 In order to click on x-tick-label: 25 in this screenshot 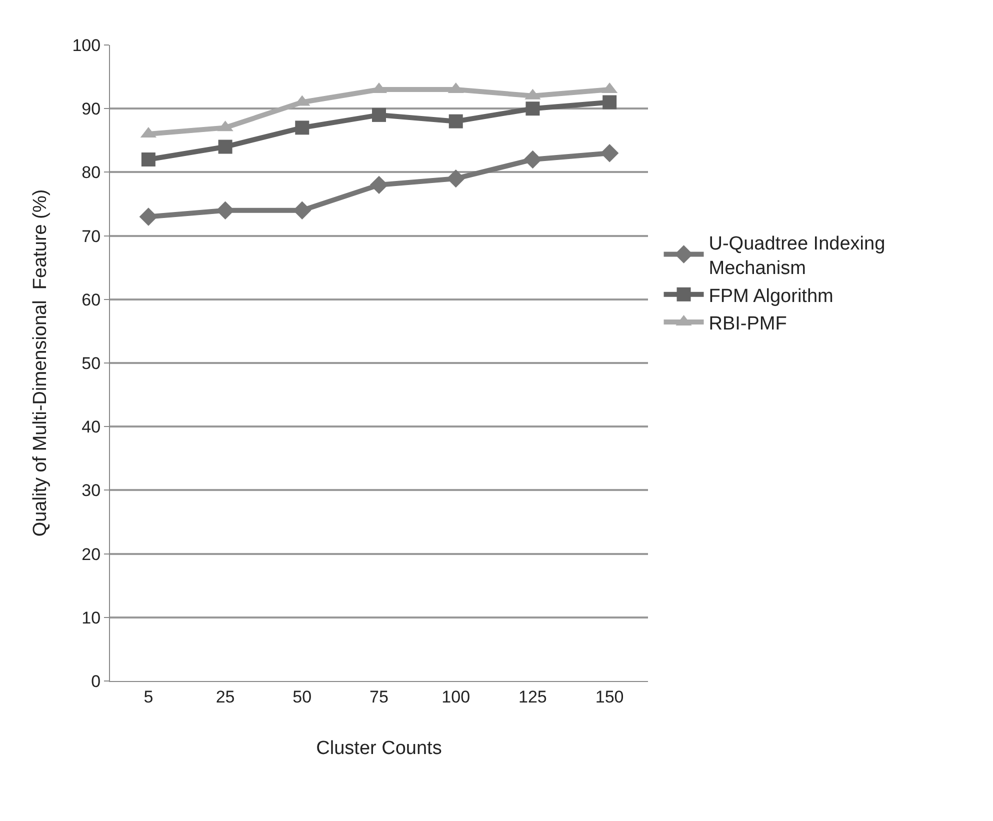, I will do `click(225, 696)`.